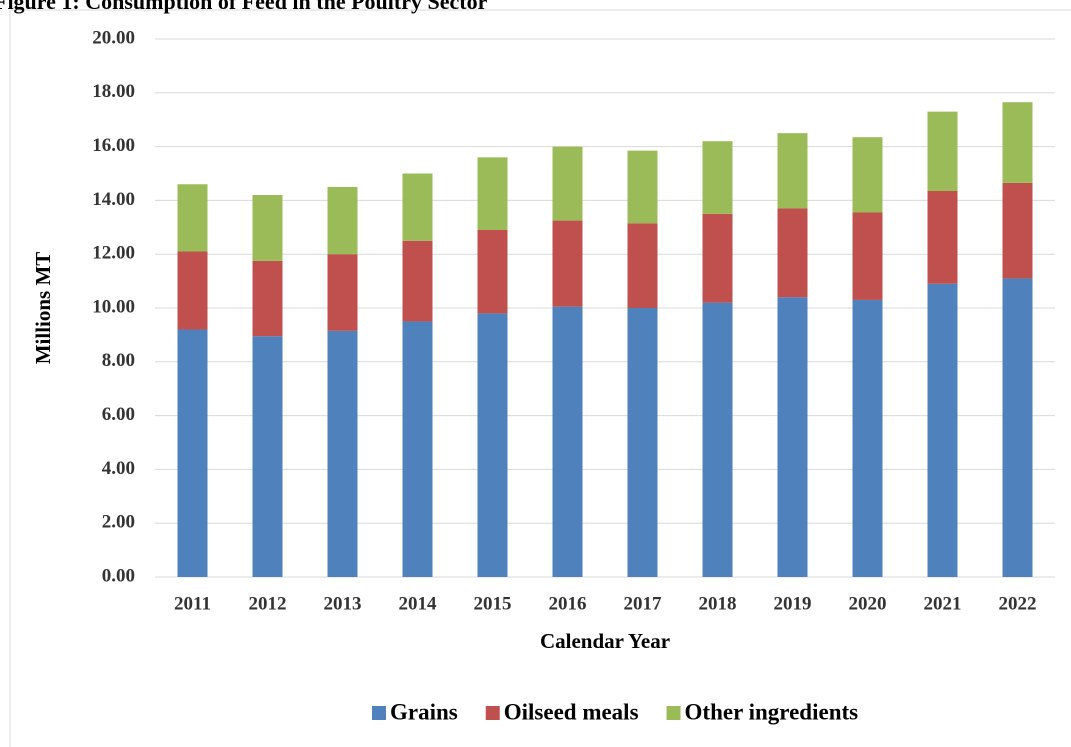 Image resolution: width=1071 pixels, height=747 pixels. I want to click on x-tick-label: 2015, so click(493, 603).